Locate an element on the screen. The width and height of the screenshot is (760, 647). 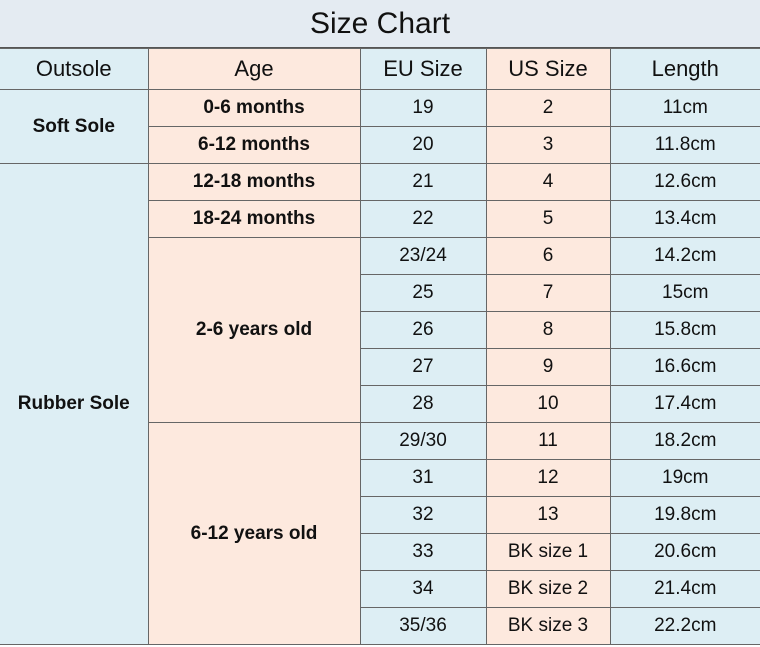
us-size: 8 is located at coordinates (548, 330).